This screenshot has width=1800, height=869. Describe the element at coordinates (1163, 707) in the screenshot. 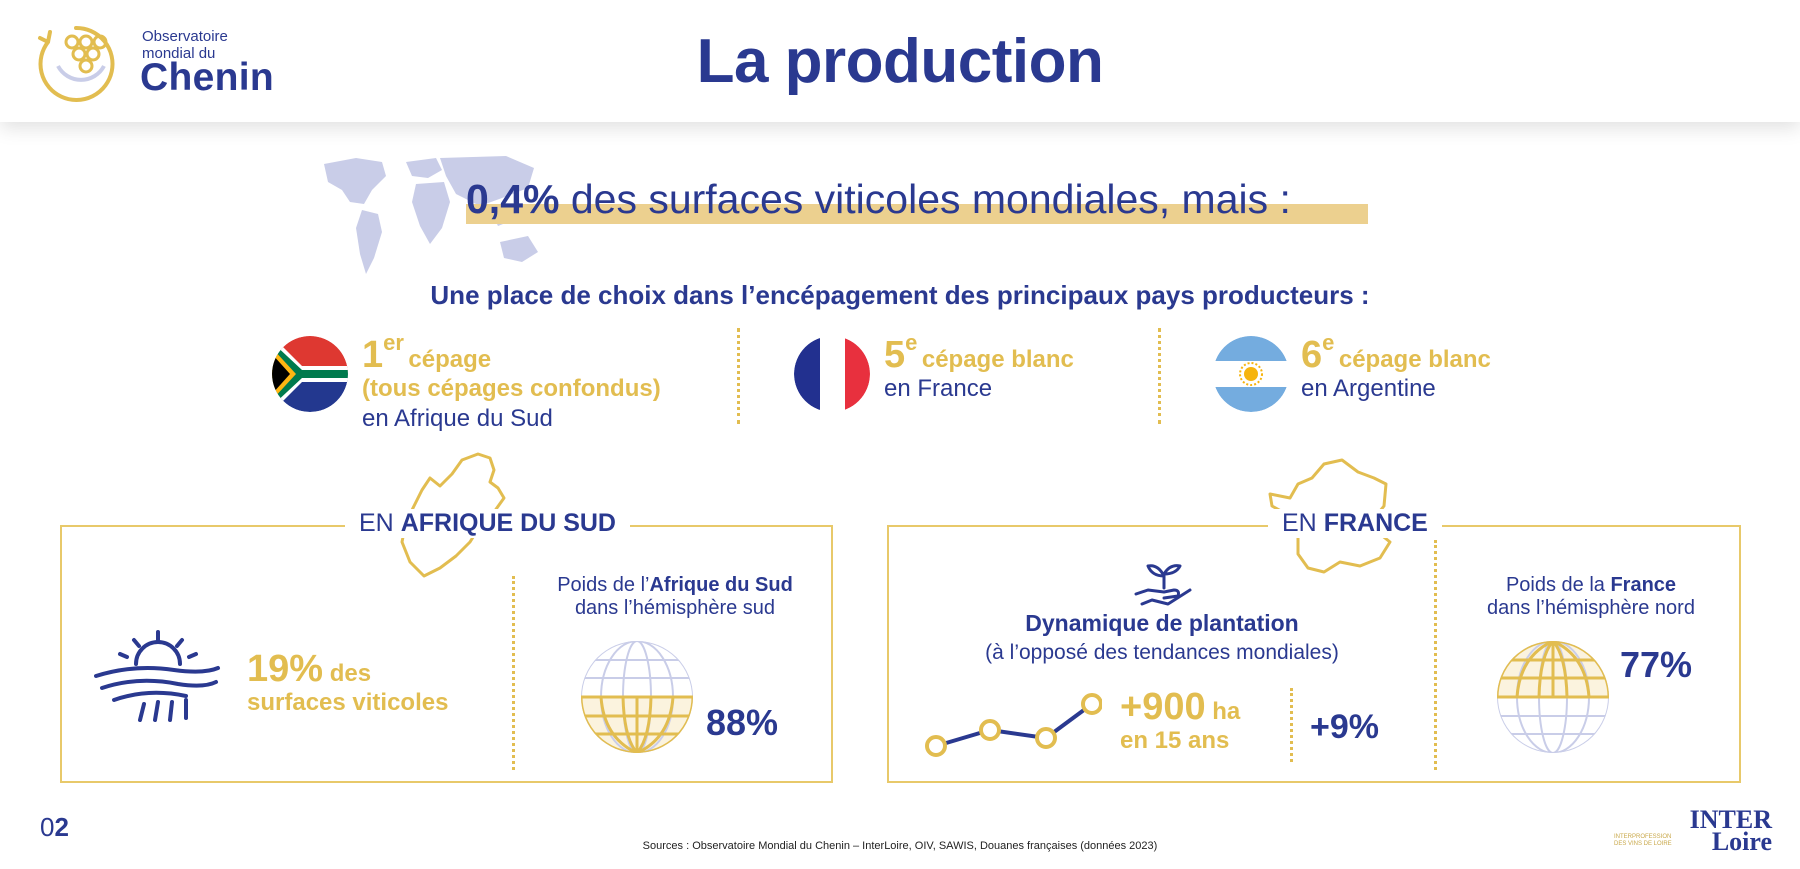

I see `hectares-value: +900` at that location.